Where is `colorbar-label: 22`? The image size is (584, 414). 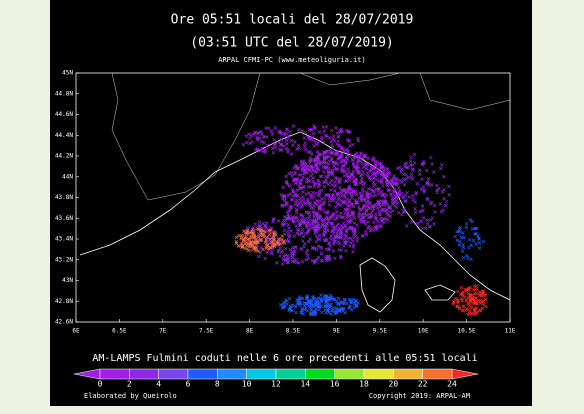 colorbar-label: 22 is located at coordinates (423, 384).